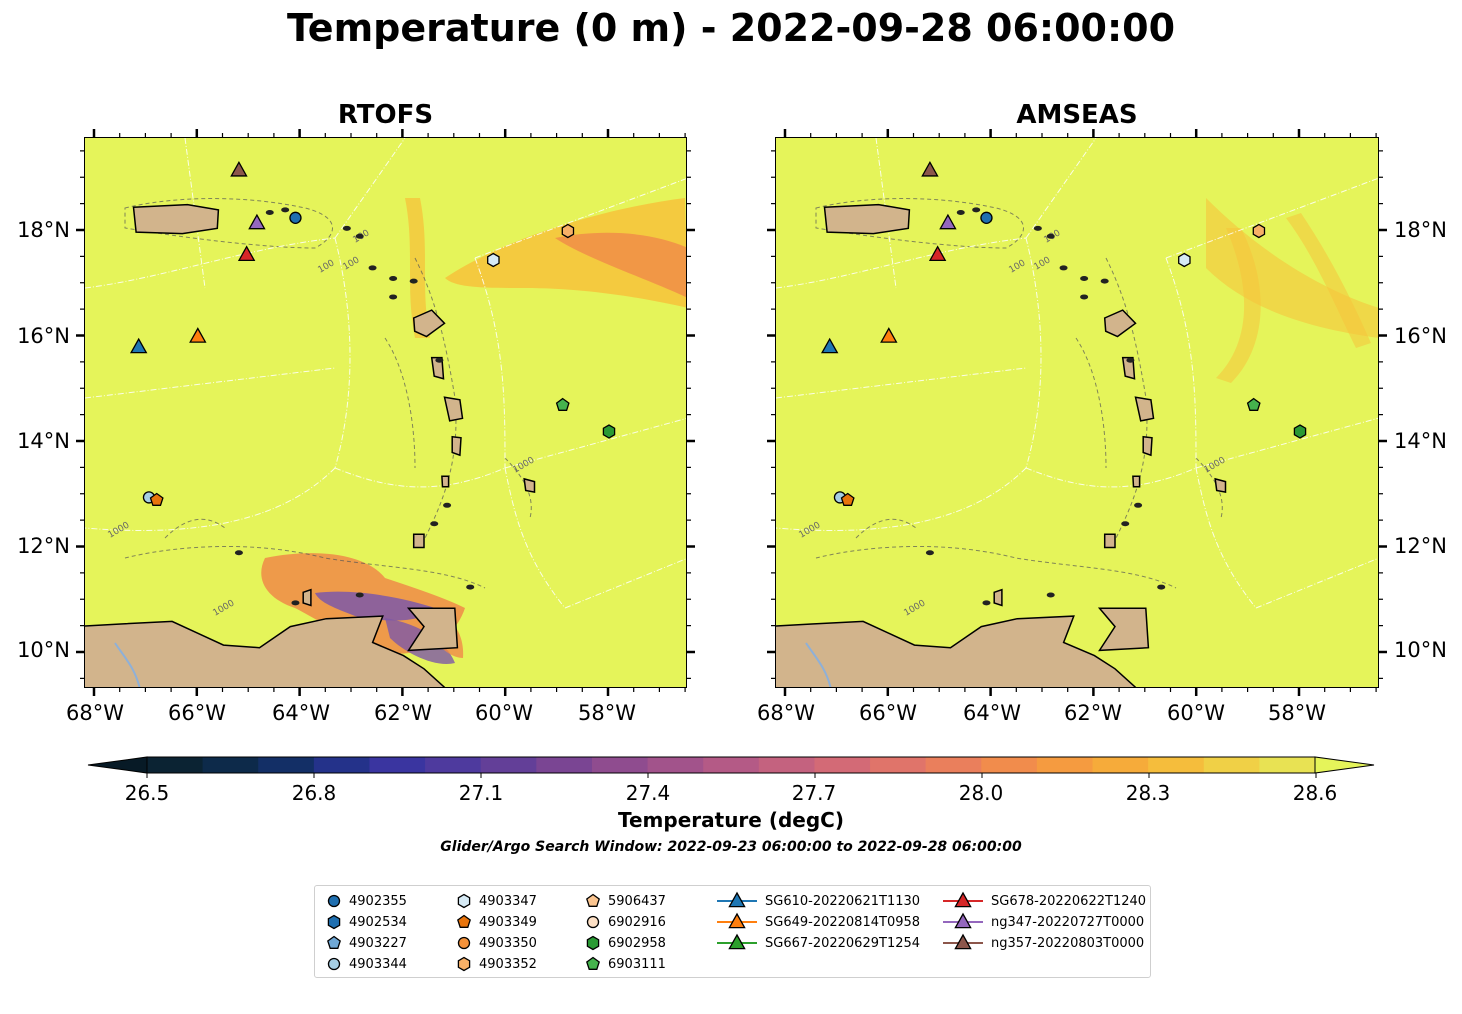 This screenshot has width=1462, height=1014. What do you see at coordinates (625, 922) in the screenshot?
I see `legend-item: 6902916` at bounding box center [625, 922].